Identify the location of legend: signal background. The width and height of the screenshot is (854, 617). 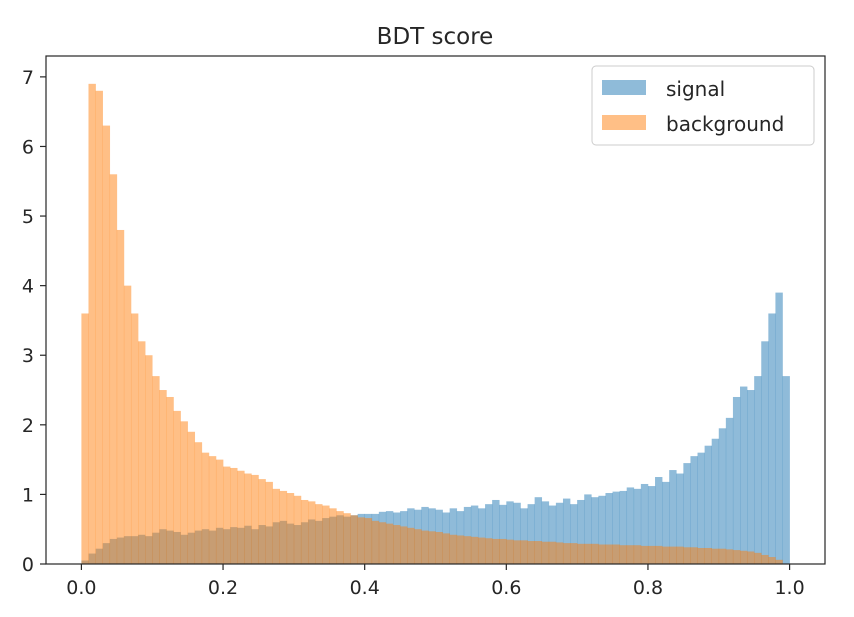
(703, 105).